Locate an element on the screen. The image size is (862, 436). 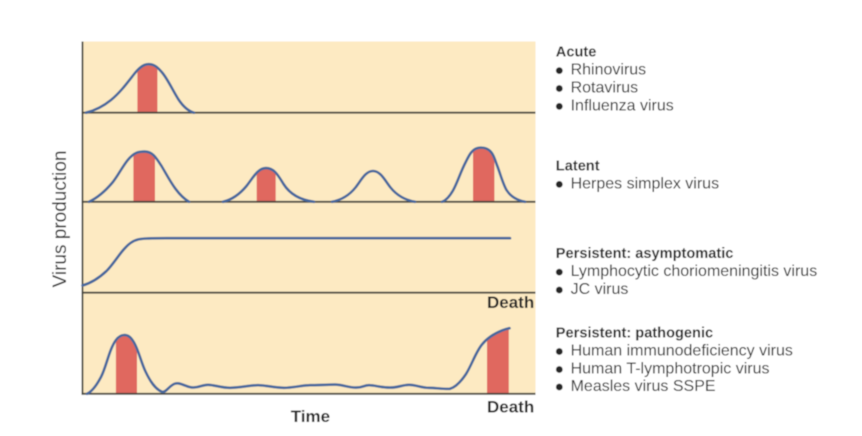
svg-text: Rhinovirus is located at coordinates (609, 70).